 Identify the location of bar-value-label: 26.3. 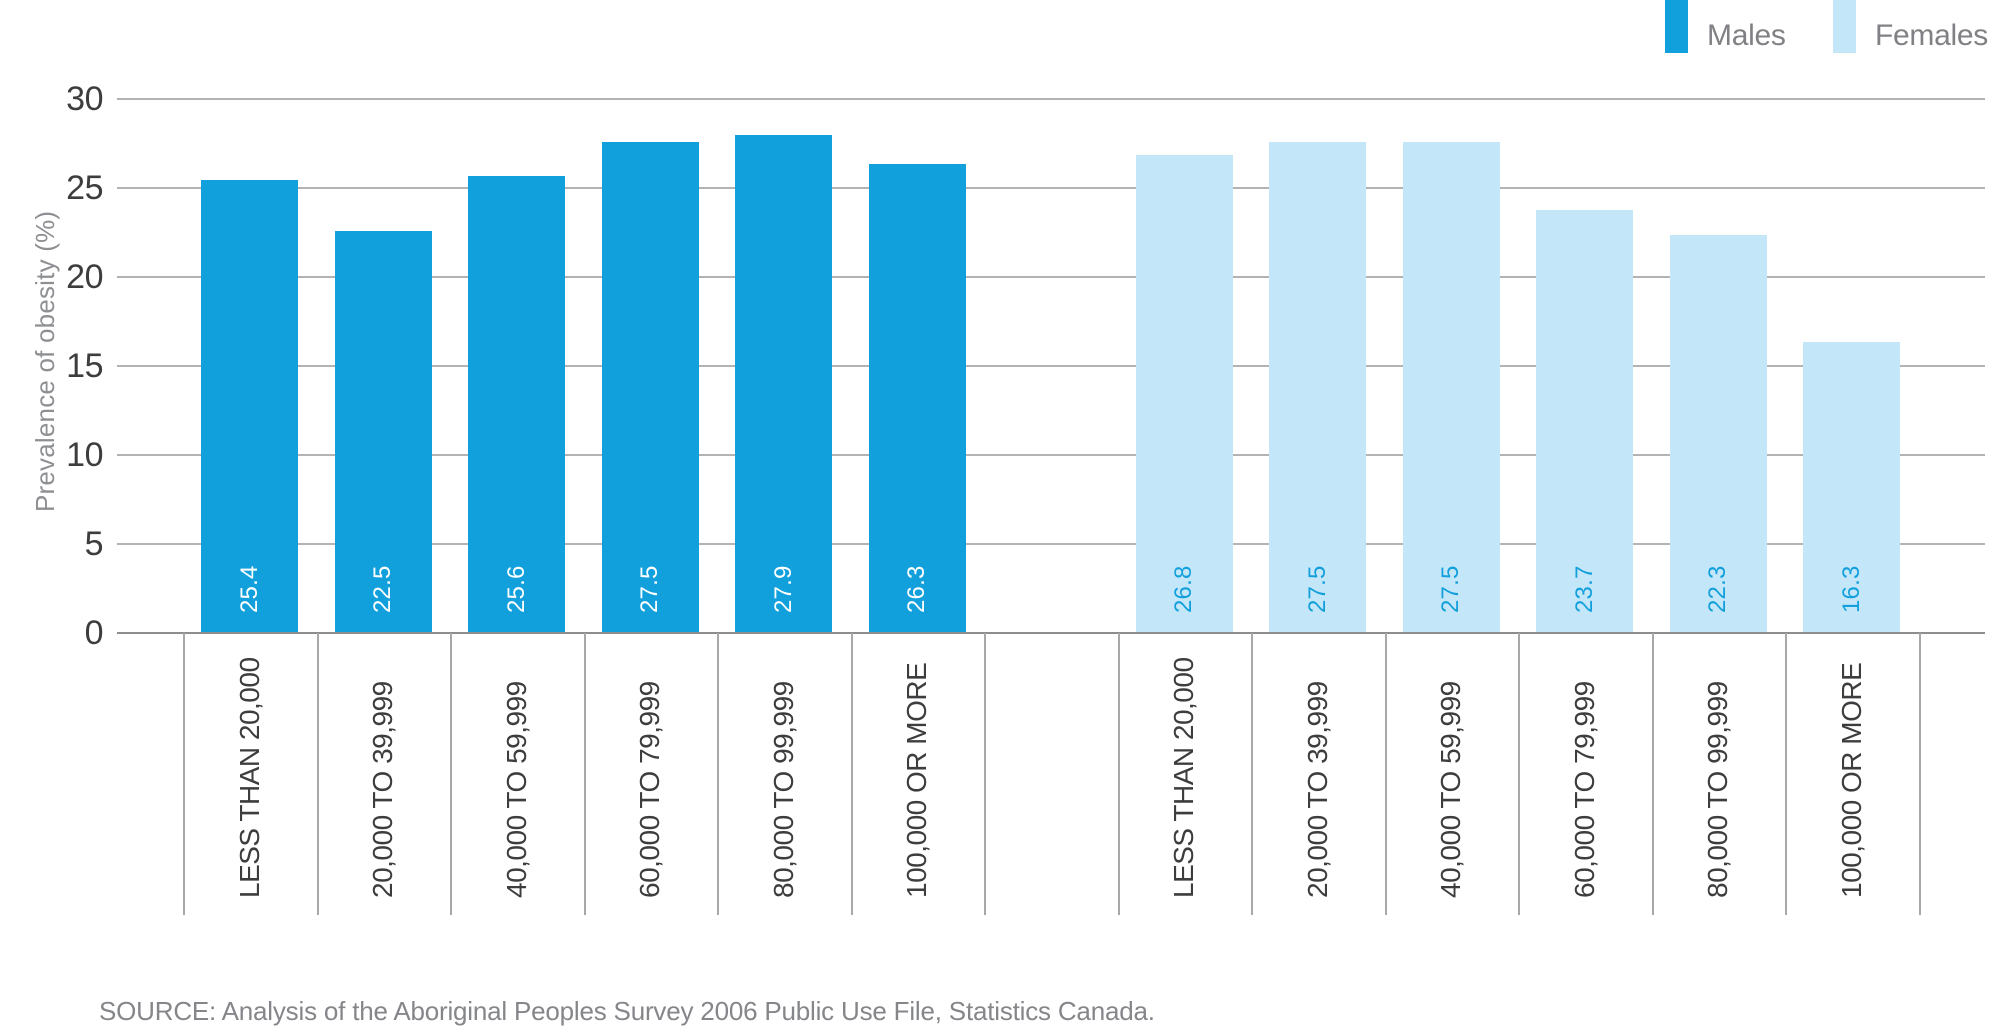
(916, 589).